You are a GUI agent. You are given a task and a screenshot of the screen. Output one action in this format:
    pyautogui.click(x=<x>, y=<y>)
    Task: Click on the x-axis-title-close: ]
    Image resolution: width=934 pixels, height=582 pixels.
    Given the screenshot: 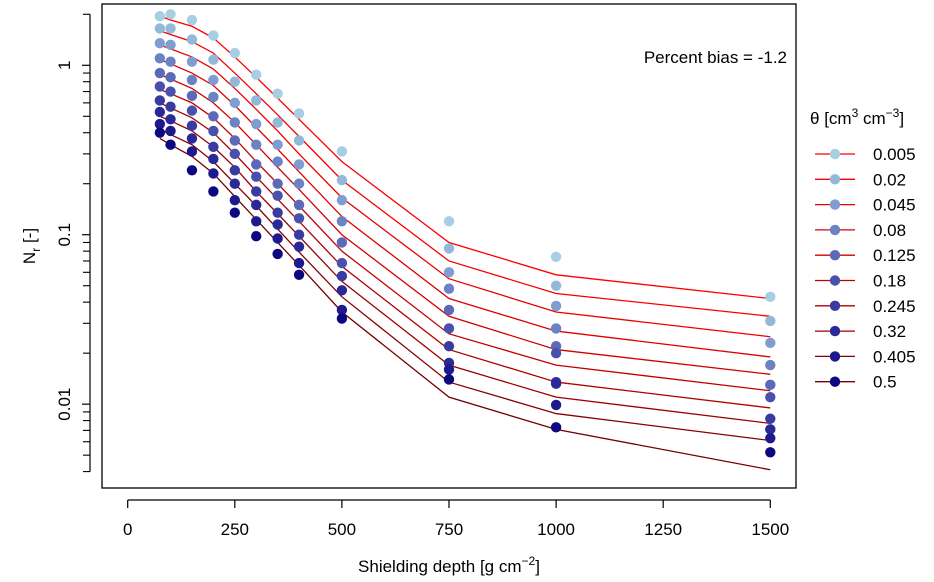 What is the action you would take?
    pyautogui.click(x=537, y=566)
    